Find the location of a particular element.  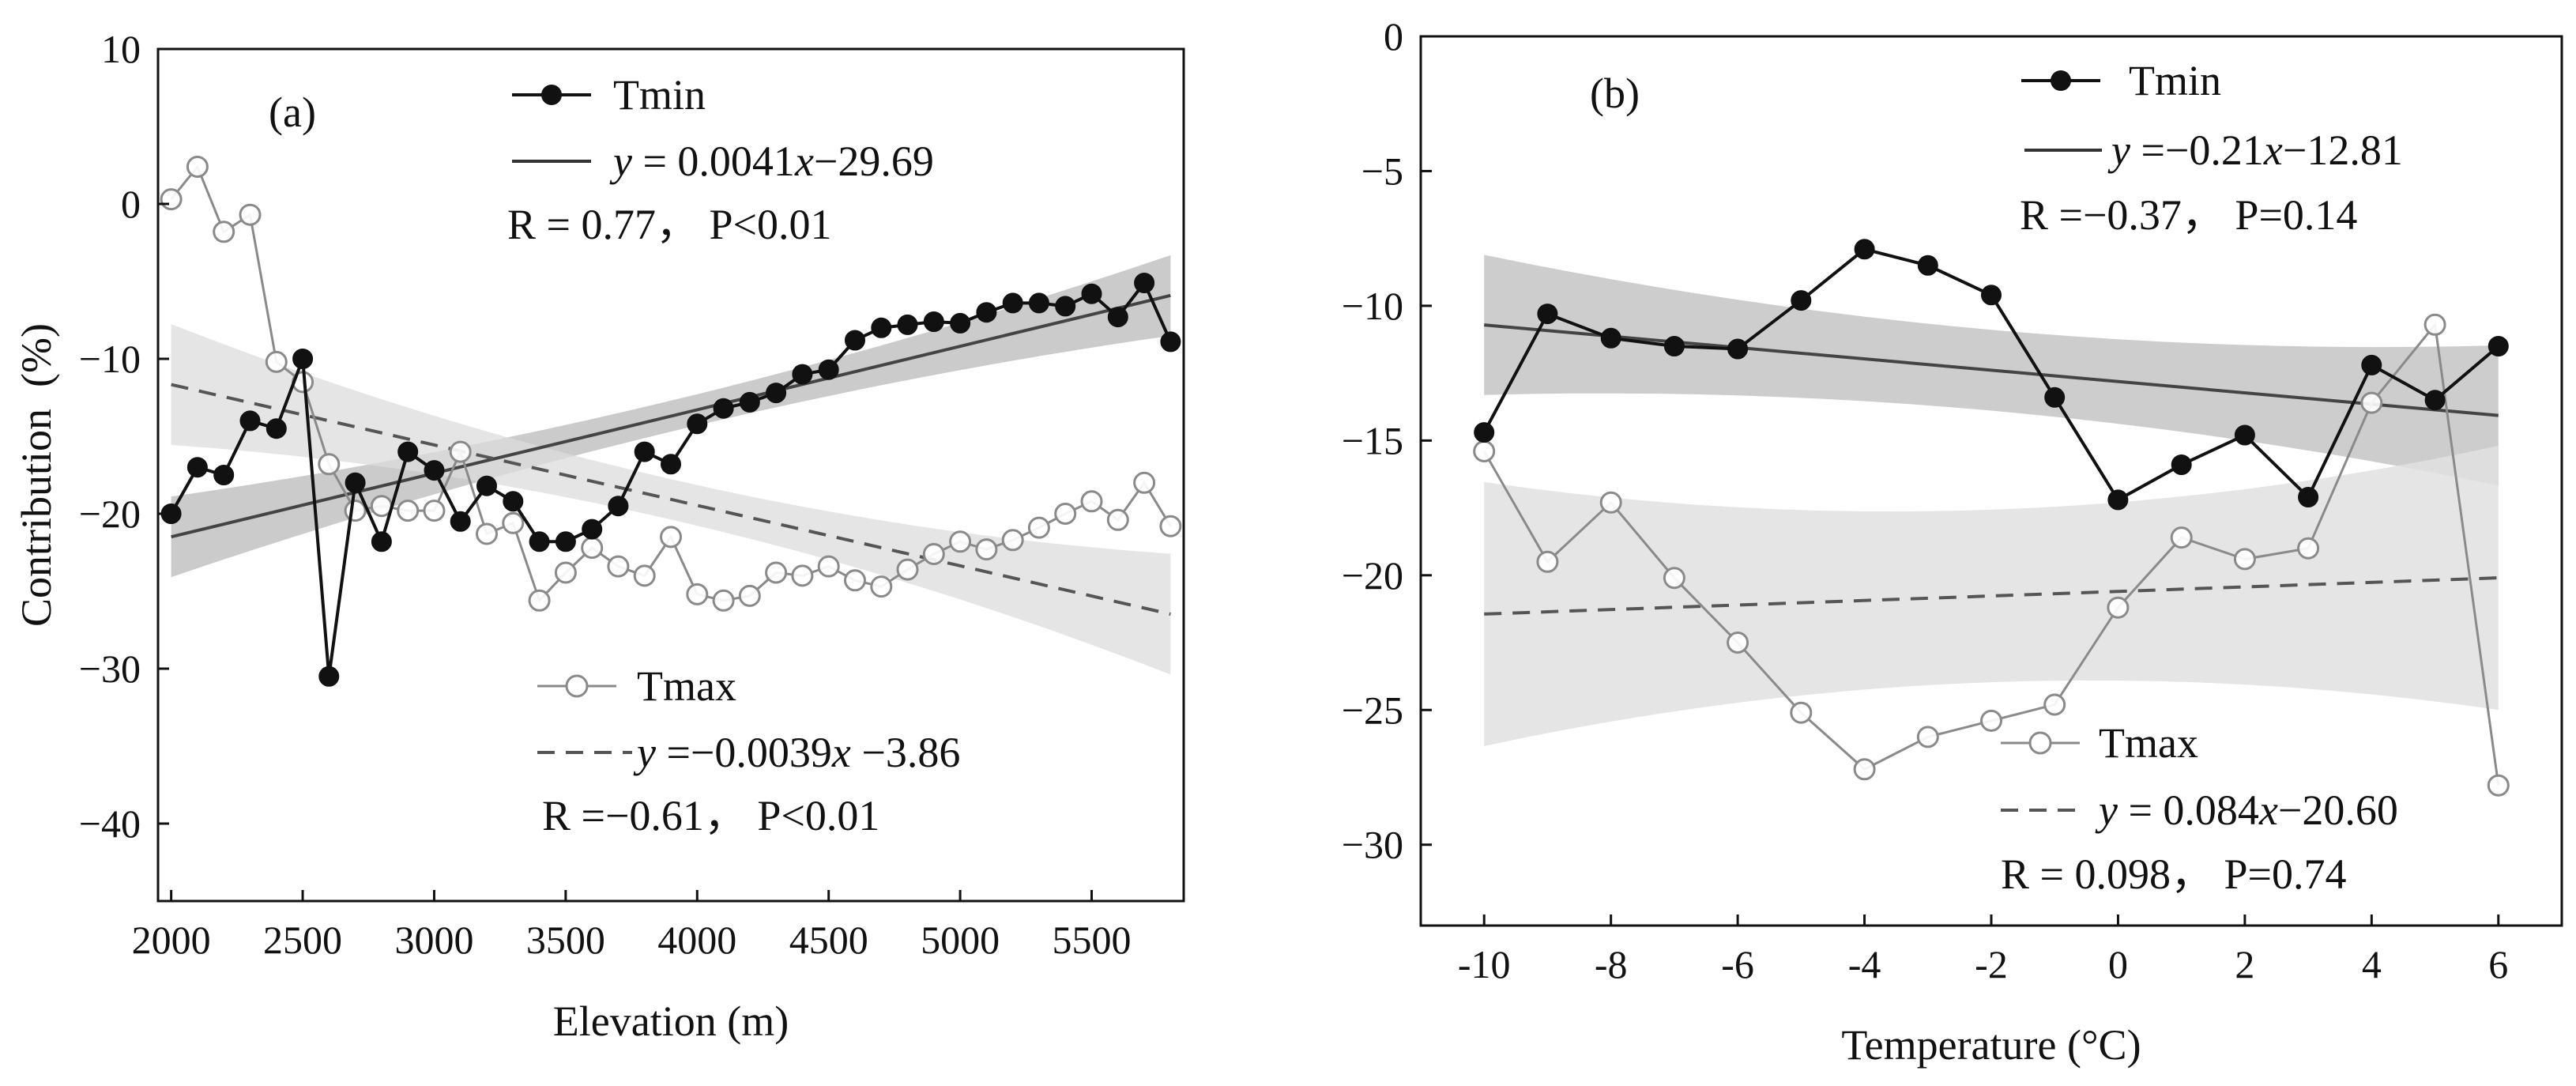

x-tick-label: 4000 is located at coordinates (696, 940).